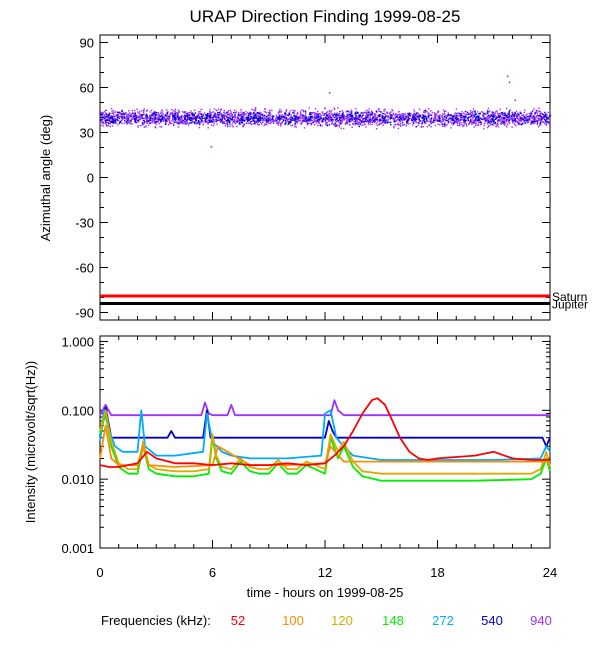  I want to click on time-x-tick-label: 12, so click(325, 572).